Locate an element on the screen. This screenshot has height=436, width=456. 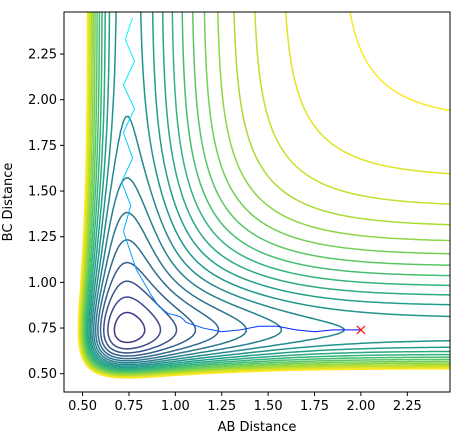
y-axis-label: BC Distance is located at coordinates (8, 202).